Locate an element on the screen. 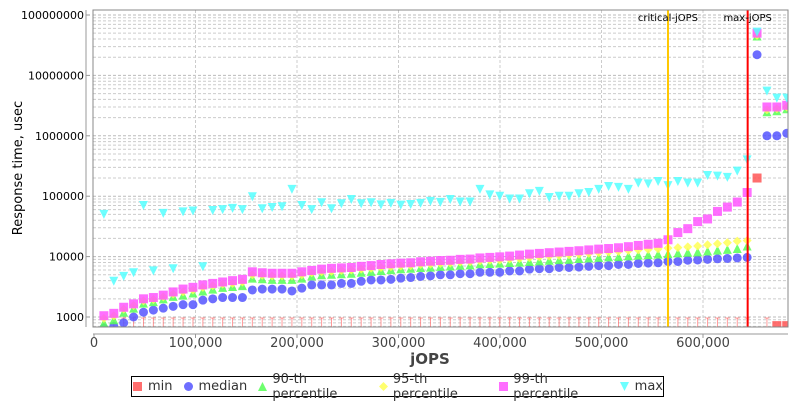 The image size is (800, 402). legend-label: min is located at coordinates (160, 386).